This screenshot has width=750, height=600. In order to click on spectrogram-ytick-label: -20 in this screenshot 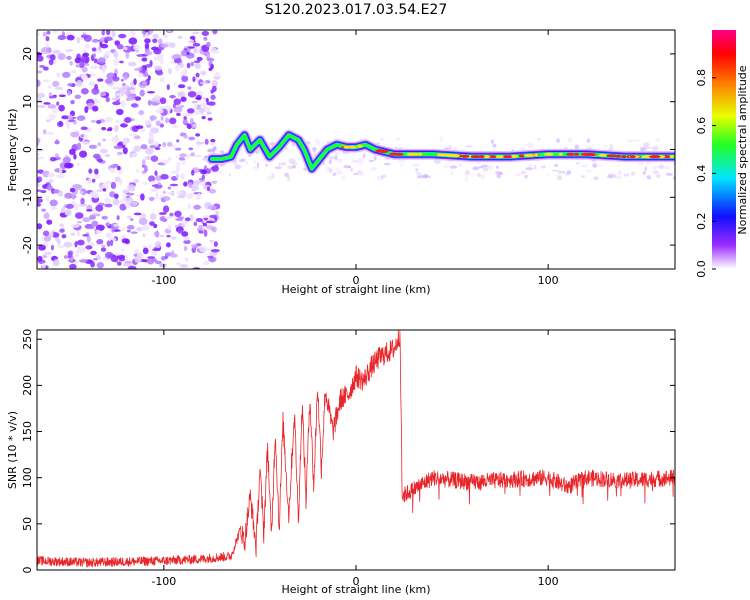, I will do `click(27, 245)`.